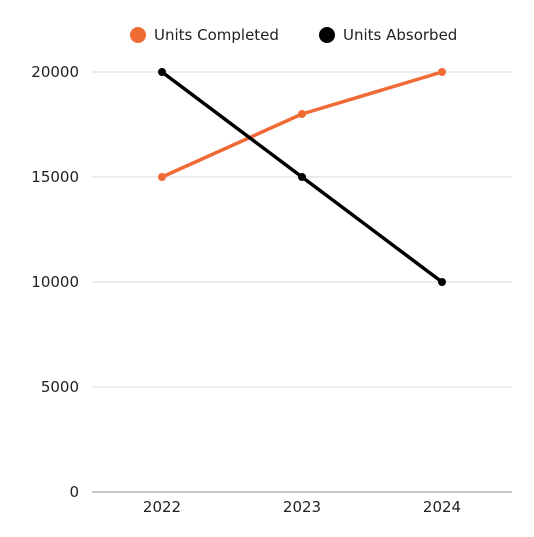  Describe the element at coordinates (74, 492) in the screenshot. I see `y-tick-label: 0` at that location.